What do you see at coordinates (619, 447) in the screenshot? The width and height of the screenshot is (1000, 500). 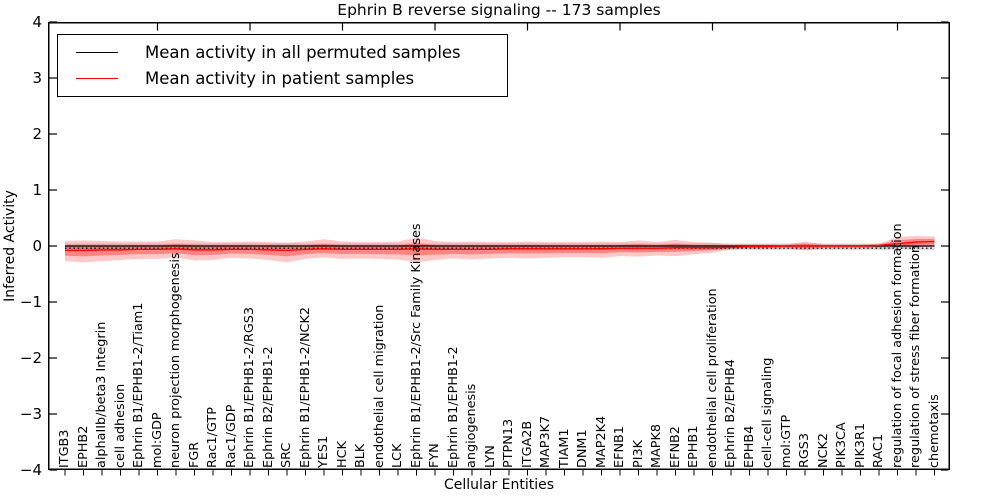 I see `x-tick-label: EFNB1` at bounding box center [619, 447].